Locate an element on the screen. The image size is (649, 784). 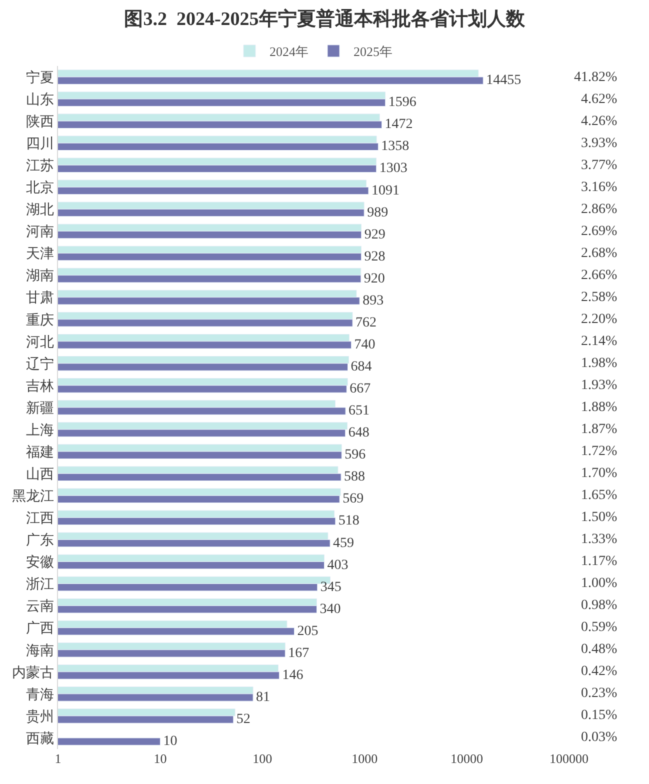
data-label: 345 is located at coordinates (331, 587).